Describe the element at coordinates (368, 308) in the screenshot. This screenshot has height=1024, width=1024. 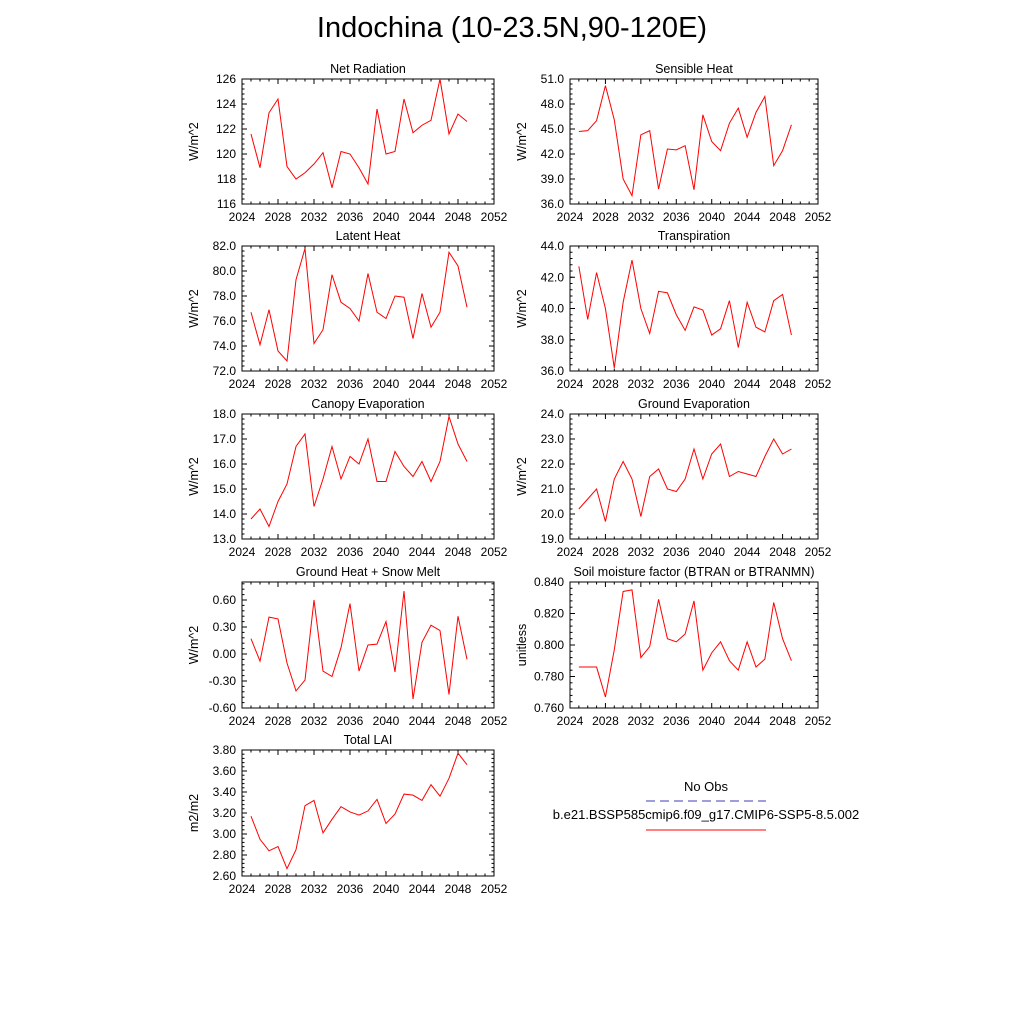
I see `latent-heat-plot-frame` at that location.